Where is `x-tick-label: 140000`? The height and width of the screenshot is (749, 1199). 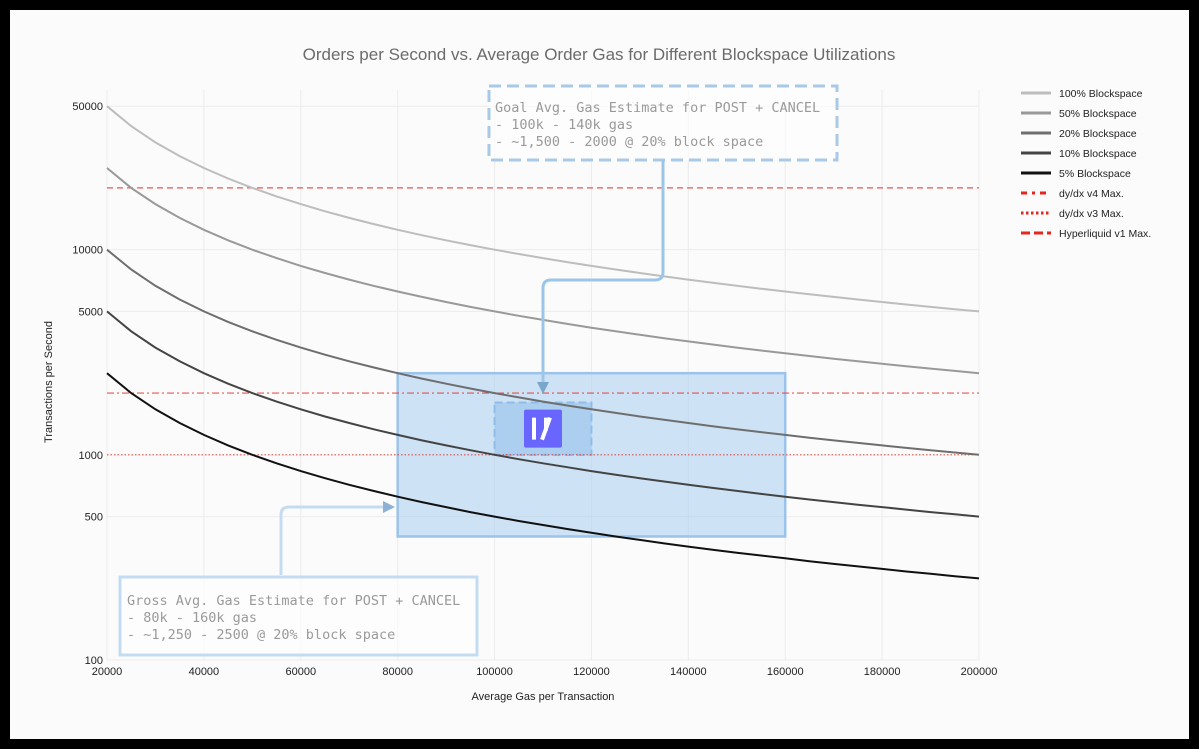
x-tick-label: 140000 is located at coordinates (688, 672).